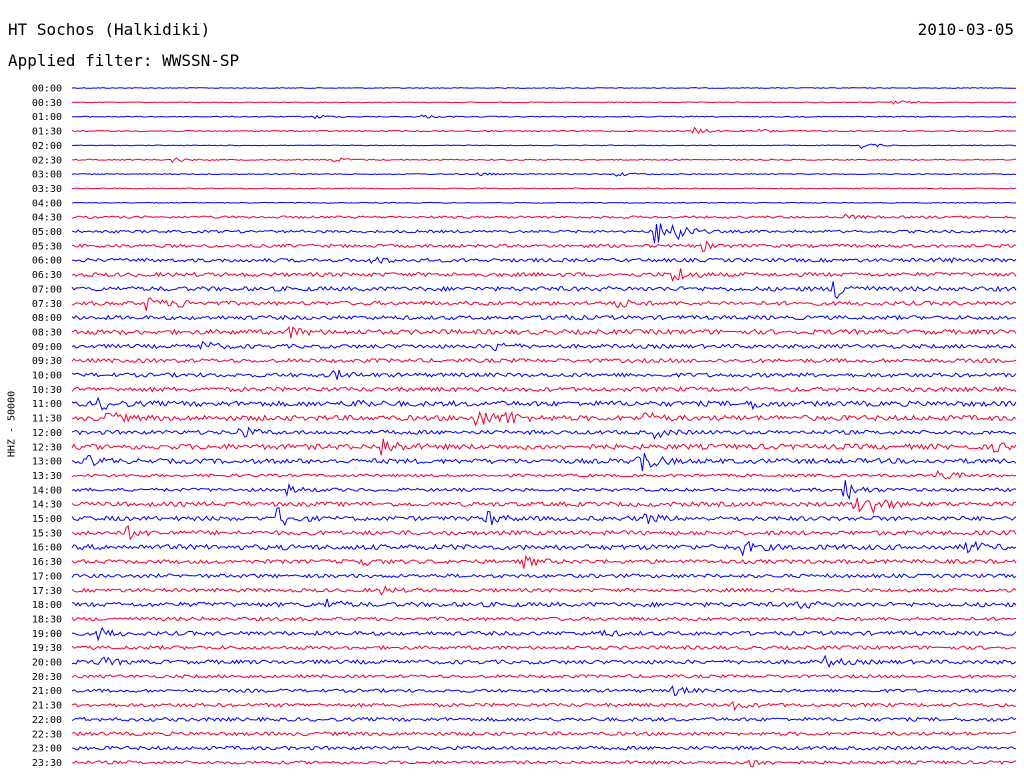  What do you see at coordinates (47, 476) in the screenshot?
I see `time-label: 13:30` at bounding box center [47, 476].